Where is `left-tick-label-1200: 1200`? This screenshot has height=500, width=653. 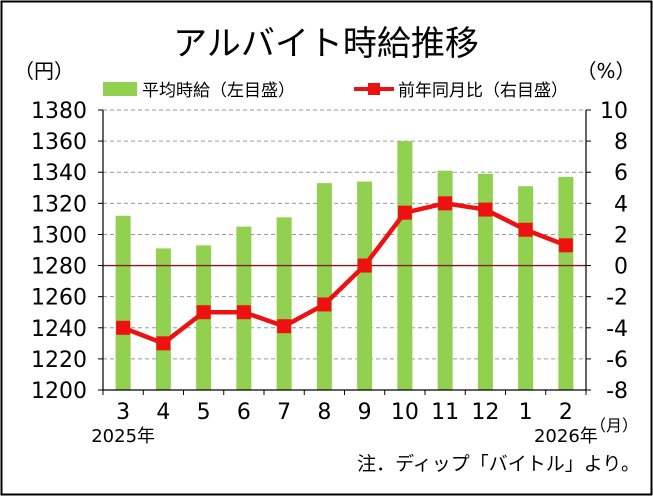
left-tick-label-1200: 1200 is located at coordinates (59, 391).